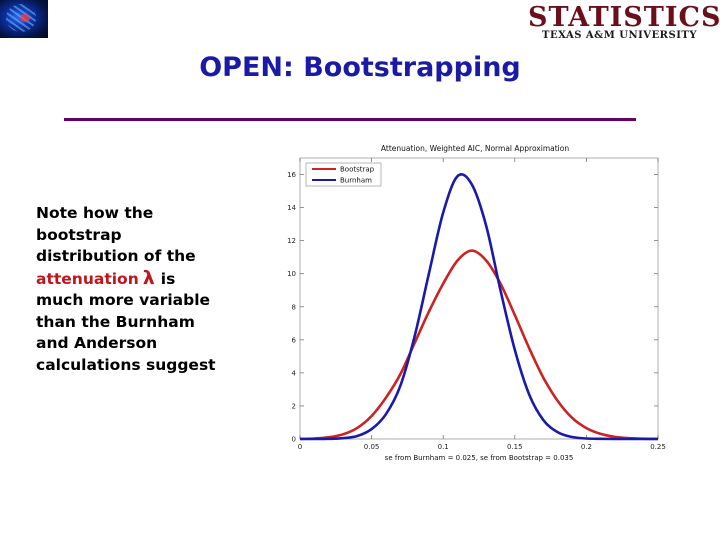 This screenshot has width=720, height=540. I want to click on logo-subtitle: TEXAS A&M UNIVERSITY, so click(627, 35).